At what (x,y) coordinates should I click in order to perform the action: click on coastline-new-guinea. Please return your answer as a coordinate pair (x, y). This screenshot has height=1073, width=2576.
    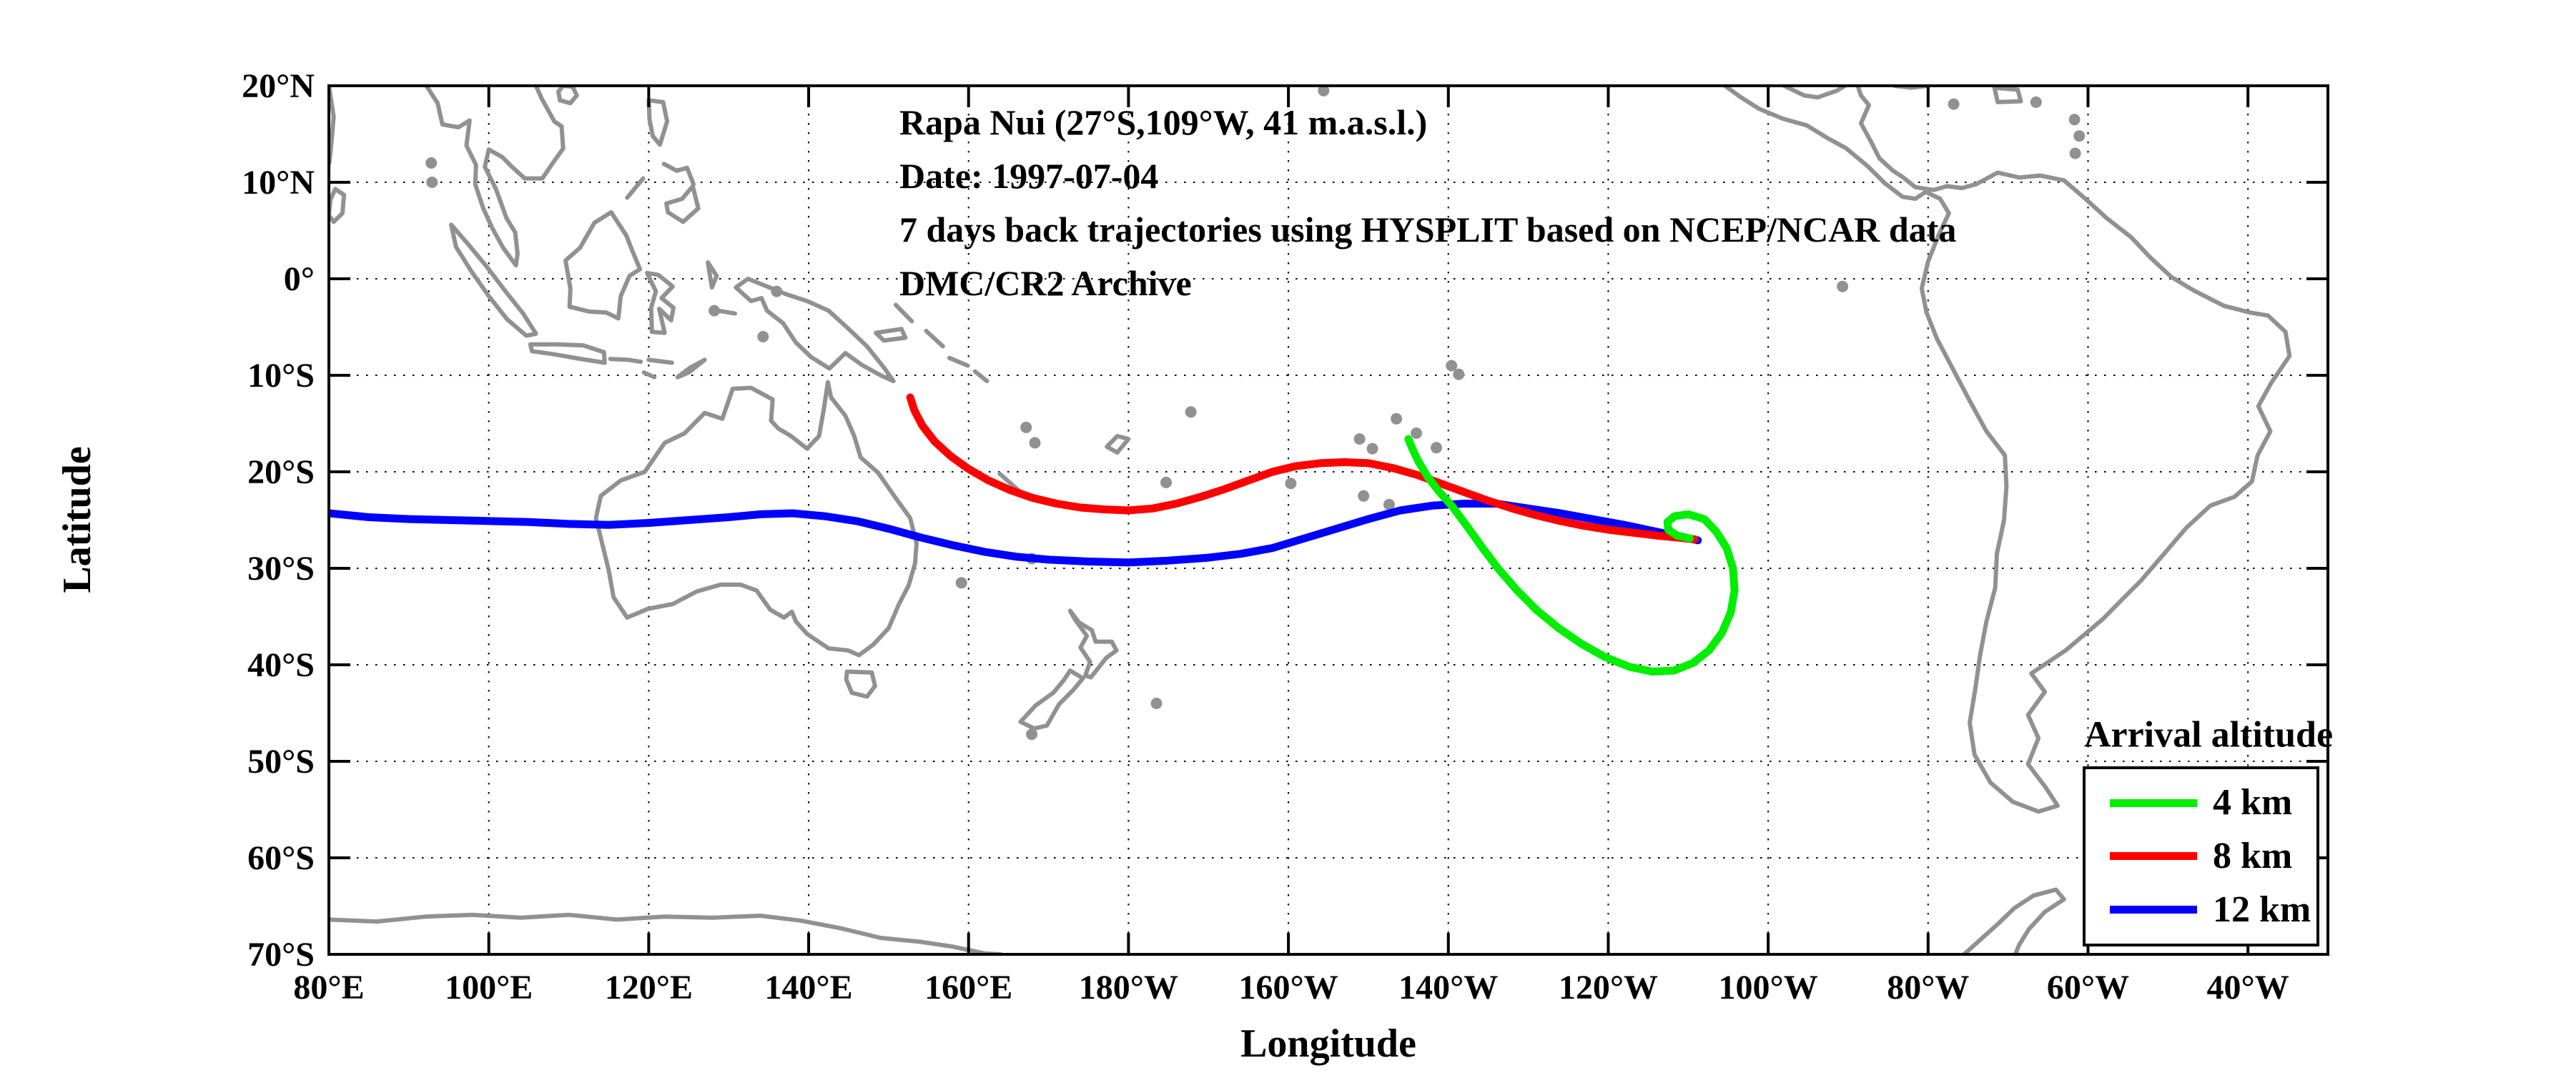
    Looking at the image, I should click on (815, 330).